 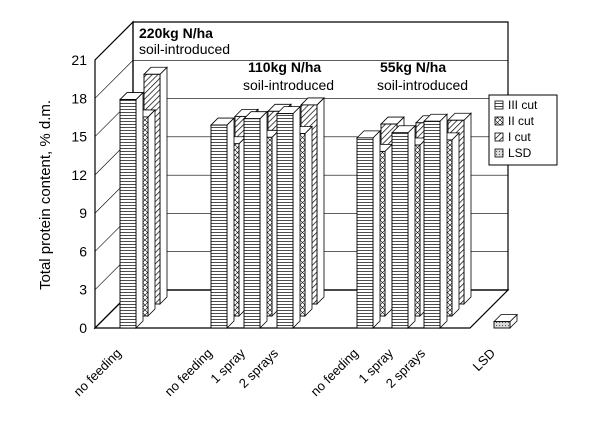 What do you see at coordinates (288, 85) in the screenshot?
I see `group-110-line2: soil-introduced` at bounding box center [288, 85].